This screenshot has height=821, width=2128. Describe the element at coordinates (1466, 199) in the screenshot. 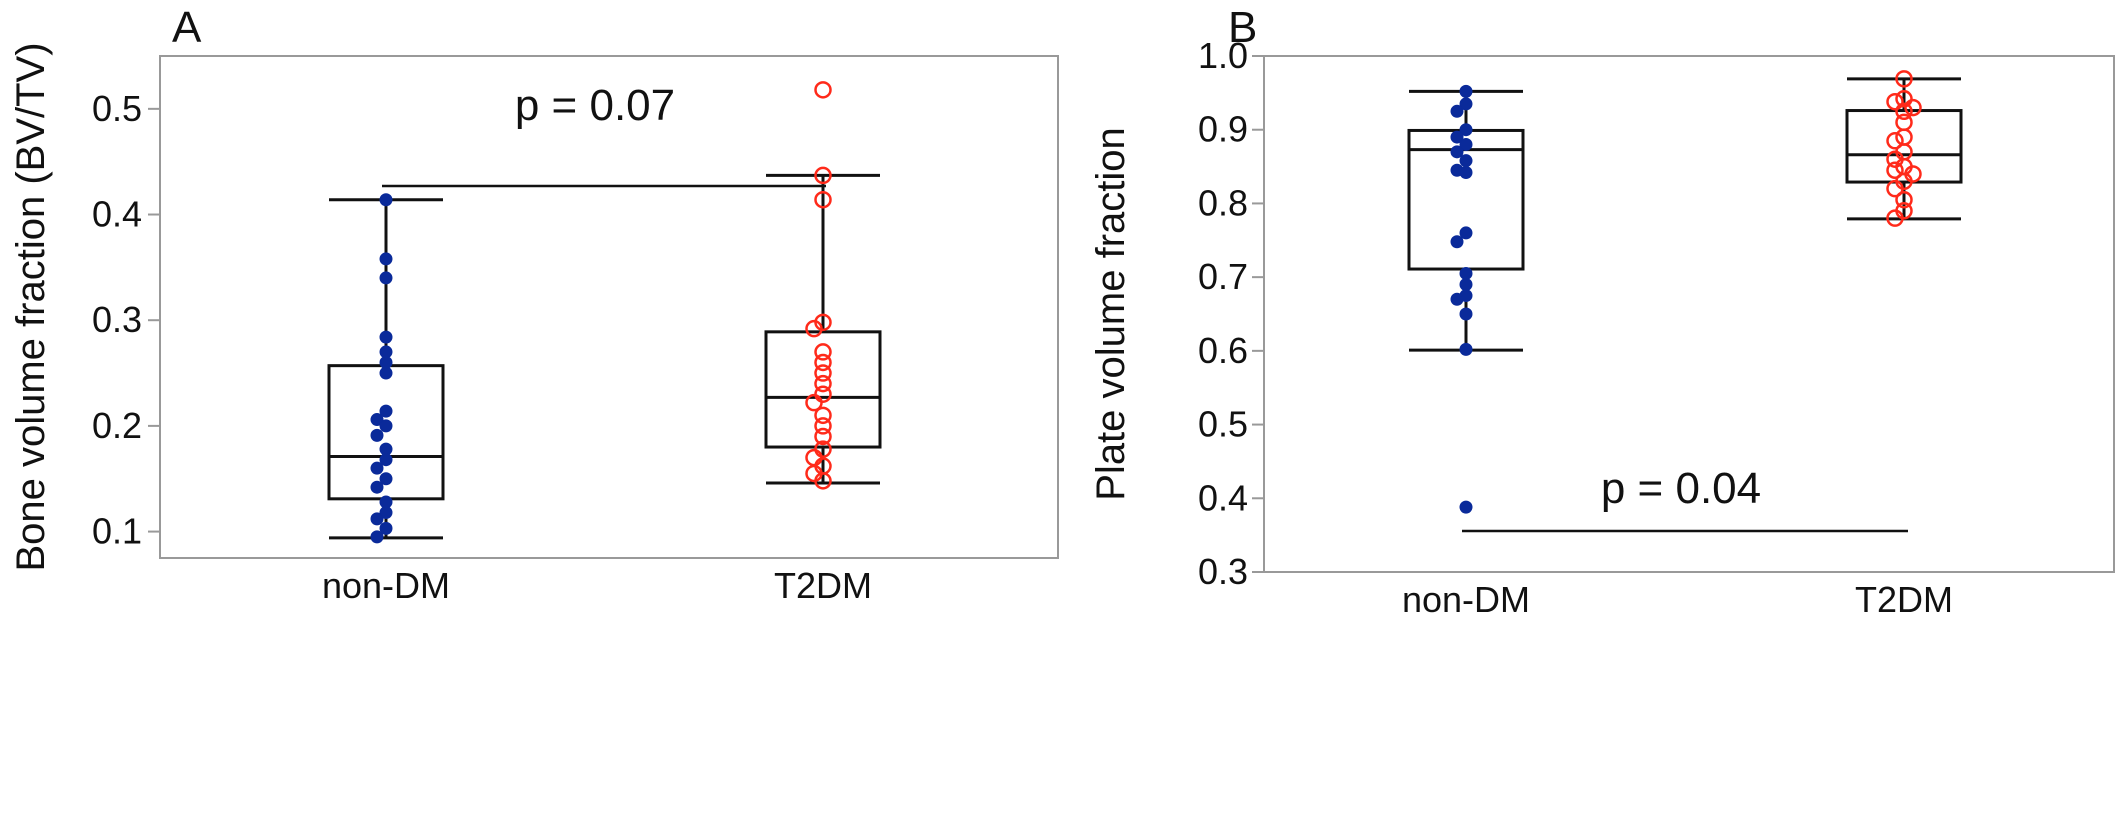

I see `panel-b-non-dm-box` at that location.